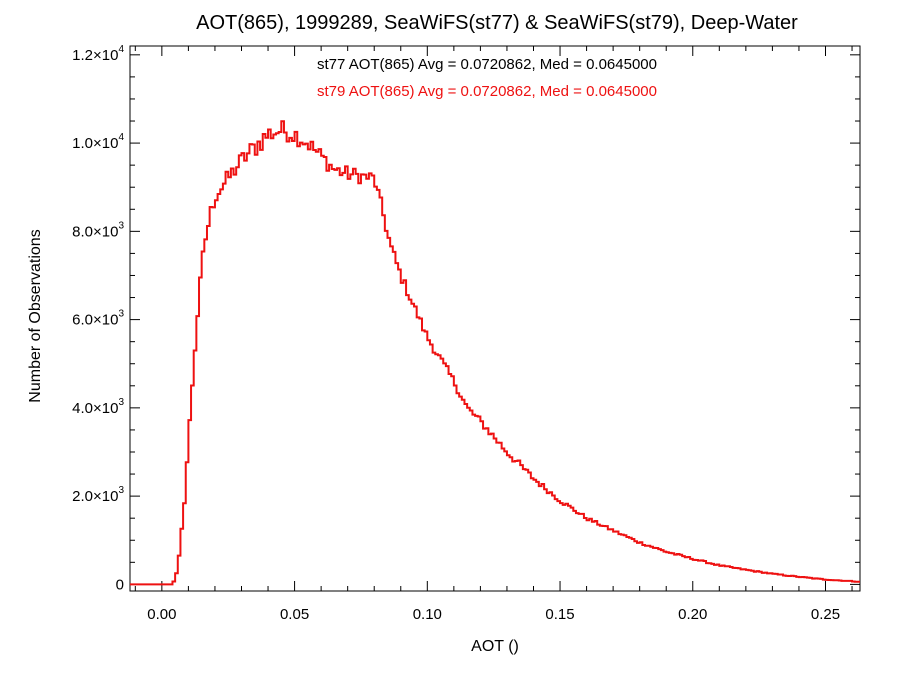 This screenshot has height=675, width=900. Describe the element at coordinates (98, 407) in the screenshot. I see `y-tick-label: 4.0×10³` at that location.